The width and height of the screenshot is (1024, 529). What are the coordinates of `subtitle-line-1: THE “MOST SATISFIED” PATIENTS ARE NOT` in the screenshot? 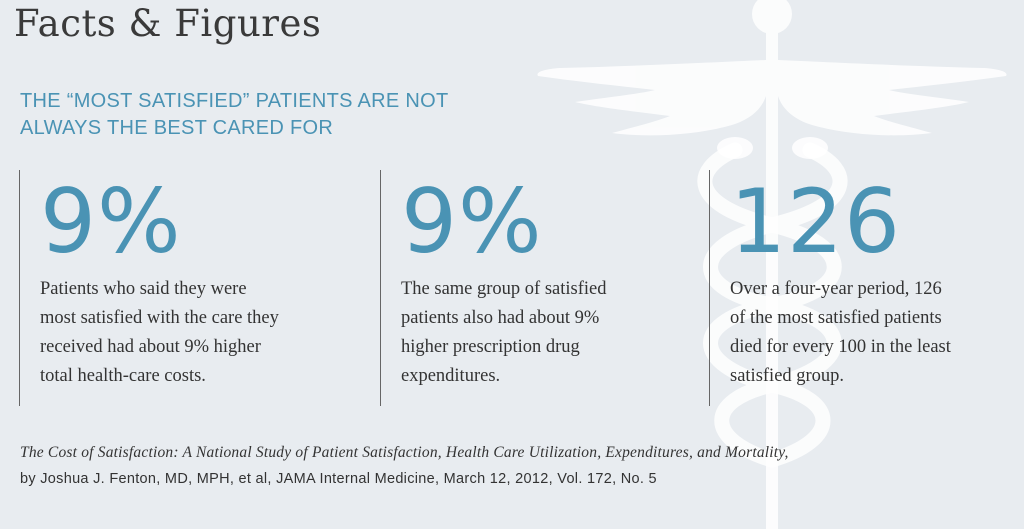 It's located at (234, 101).